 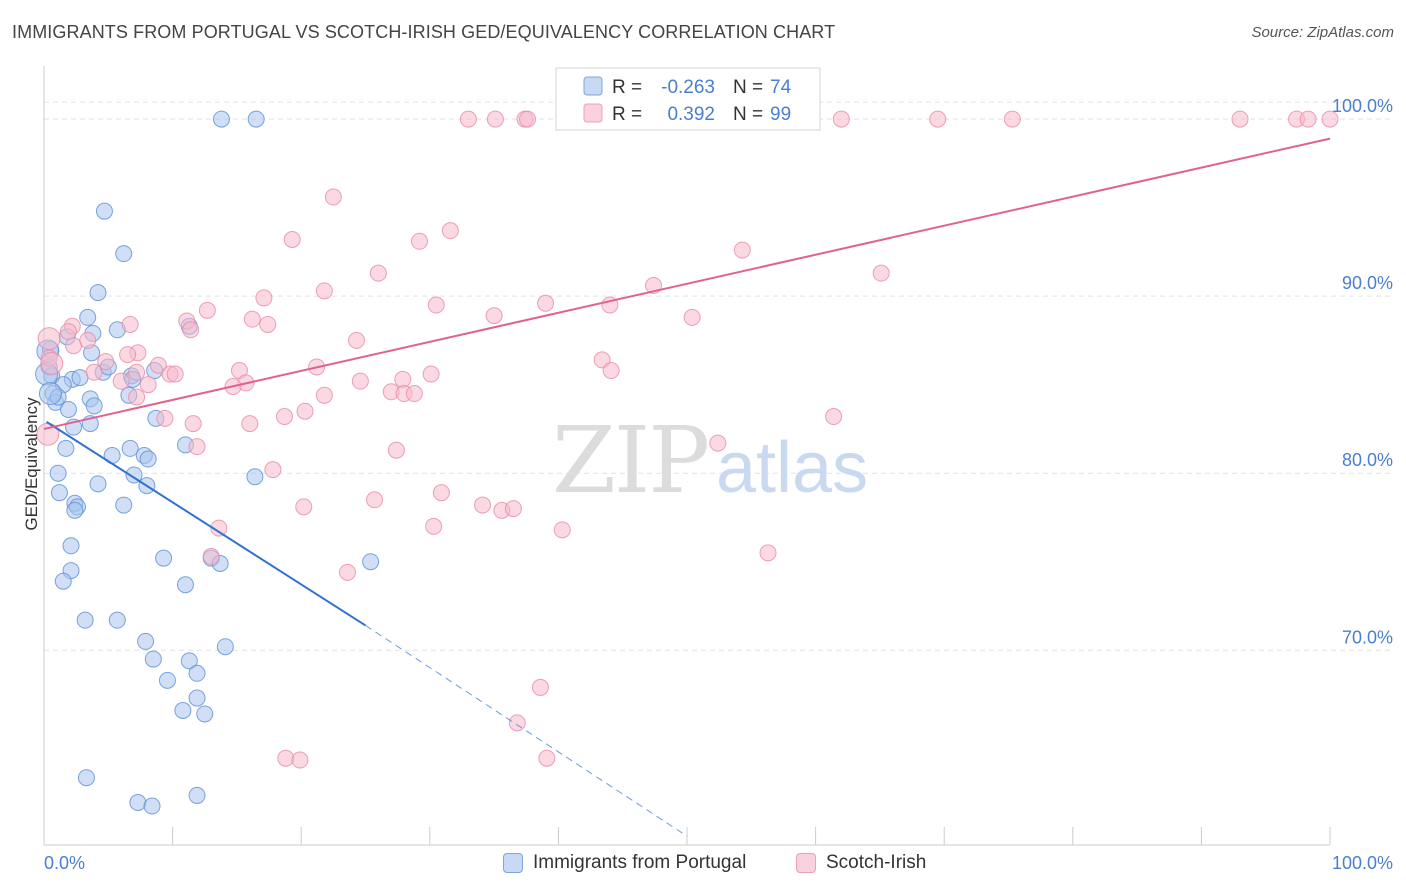 I want to click on x-tick-label-0: 0.0%, so click(x=64, y=863).